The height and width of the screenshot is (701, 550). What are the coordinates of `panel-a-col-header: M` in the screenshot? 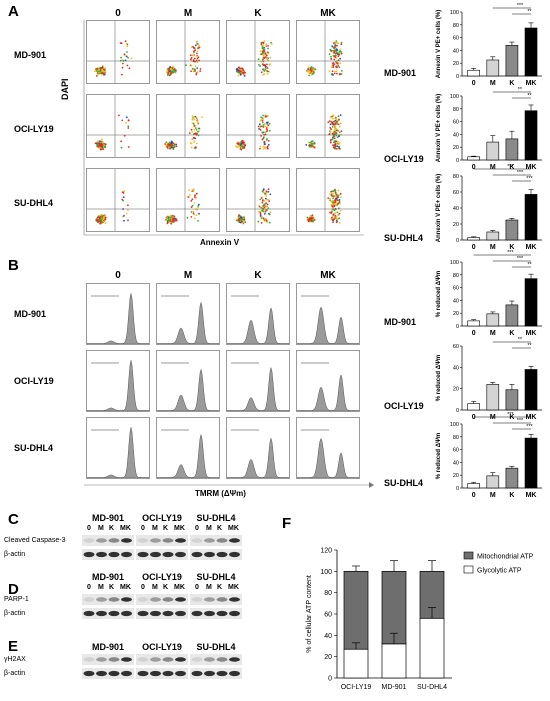 It's located at (188, 13).